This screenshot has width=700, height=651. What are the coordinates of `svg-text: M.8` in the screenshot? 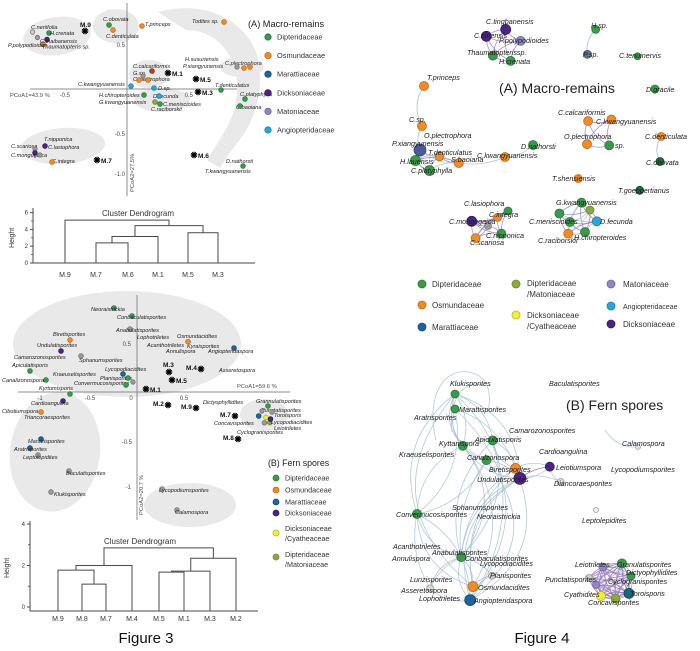 It's located at (82, 619).